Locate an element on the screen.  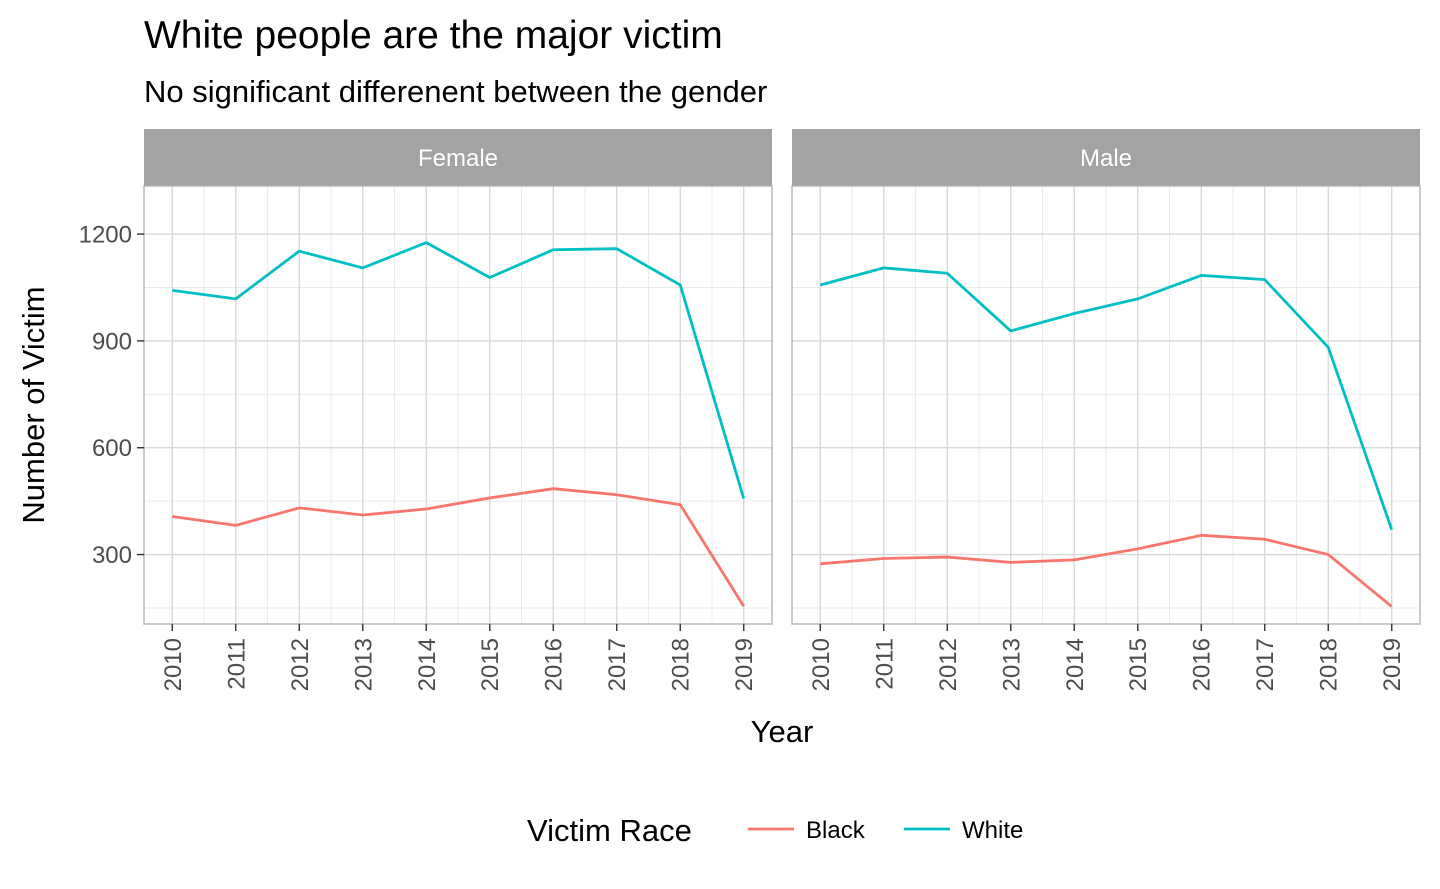
legend-label: White is located at coordinates (992, 830).